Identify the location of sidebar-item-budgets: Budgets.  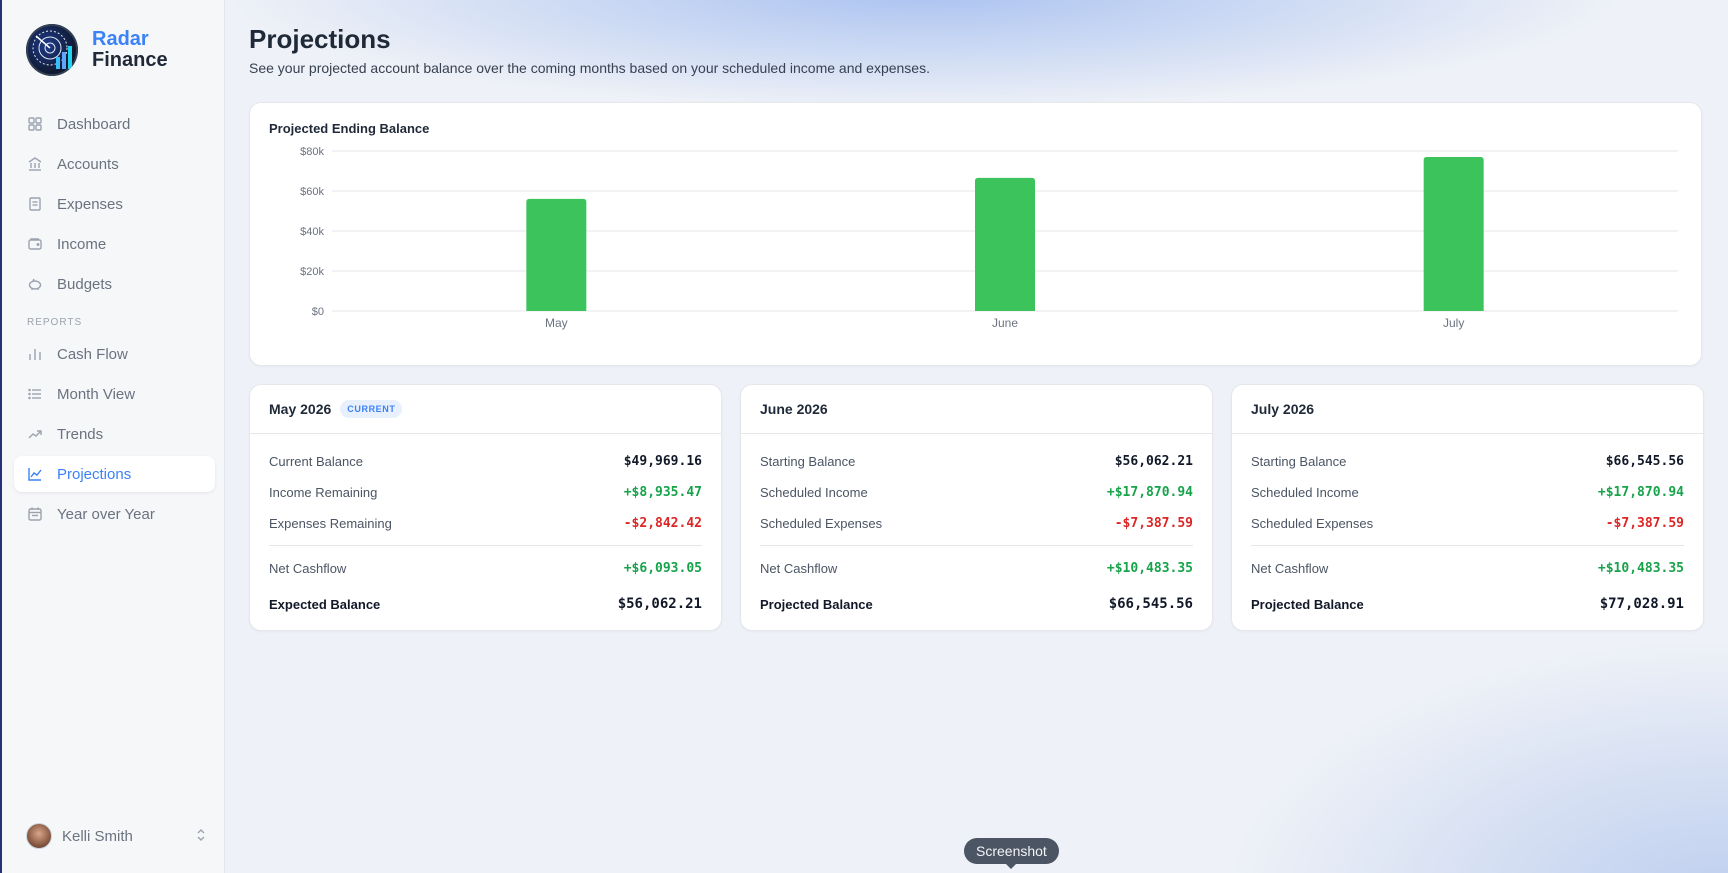
(114, 284).